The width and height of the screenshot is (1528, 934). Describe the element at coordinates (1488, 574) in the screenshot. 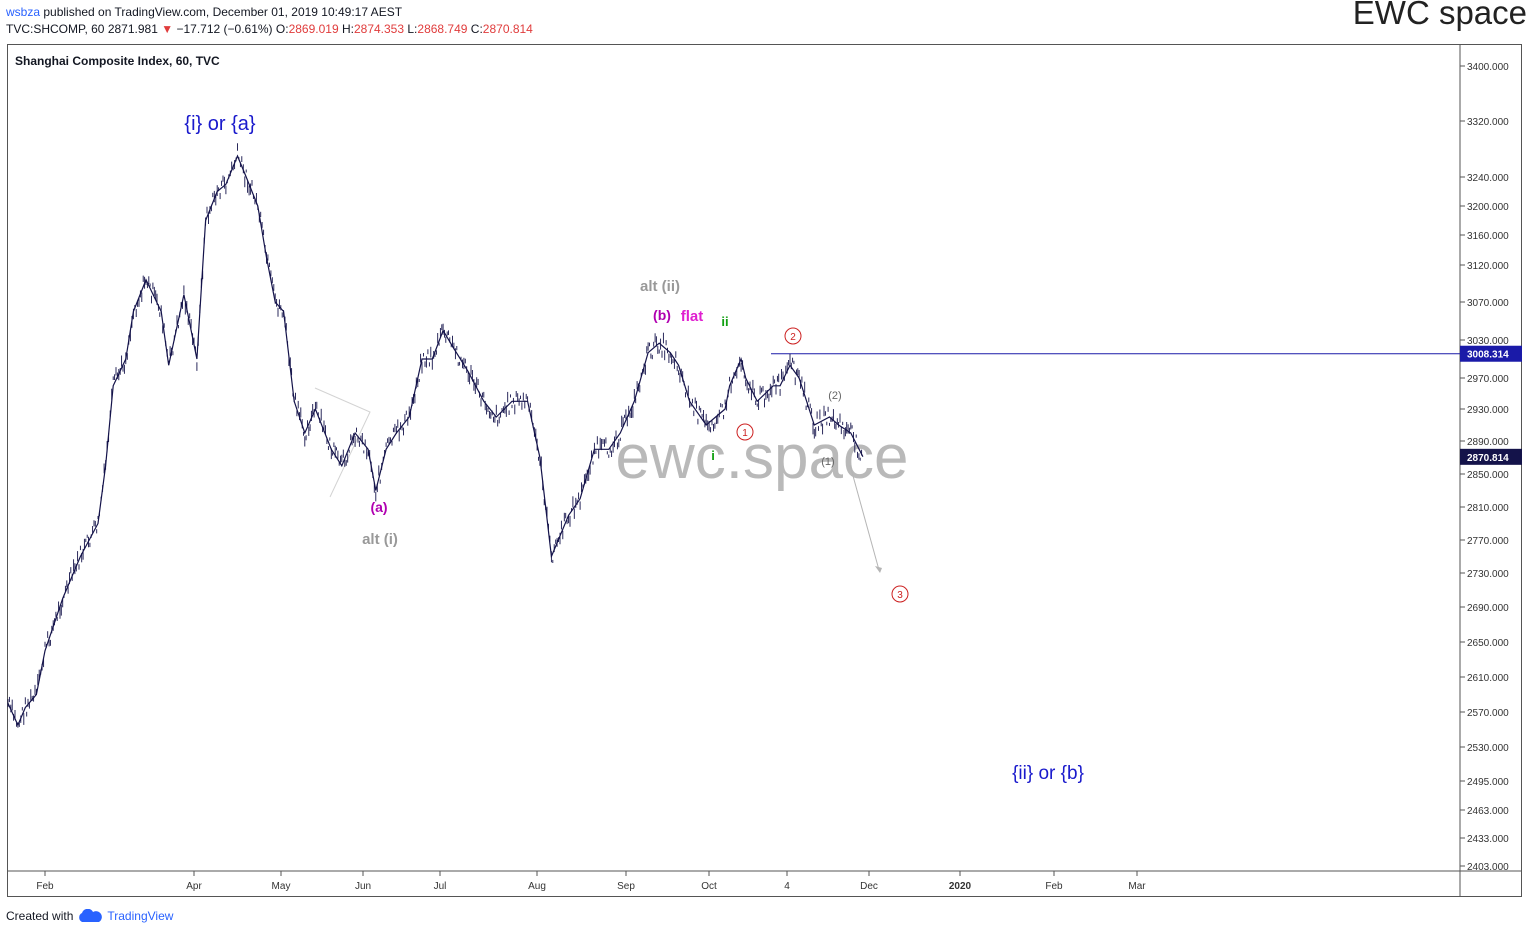

I see `y-tick-label: 2730.000` at that location.